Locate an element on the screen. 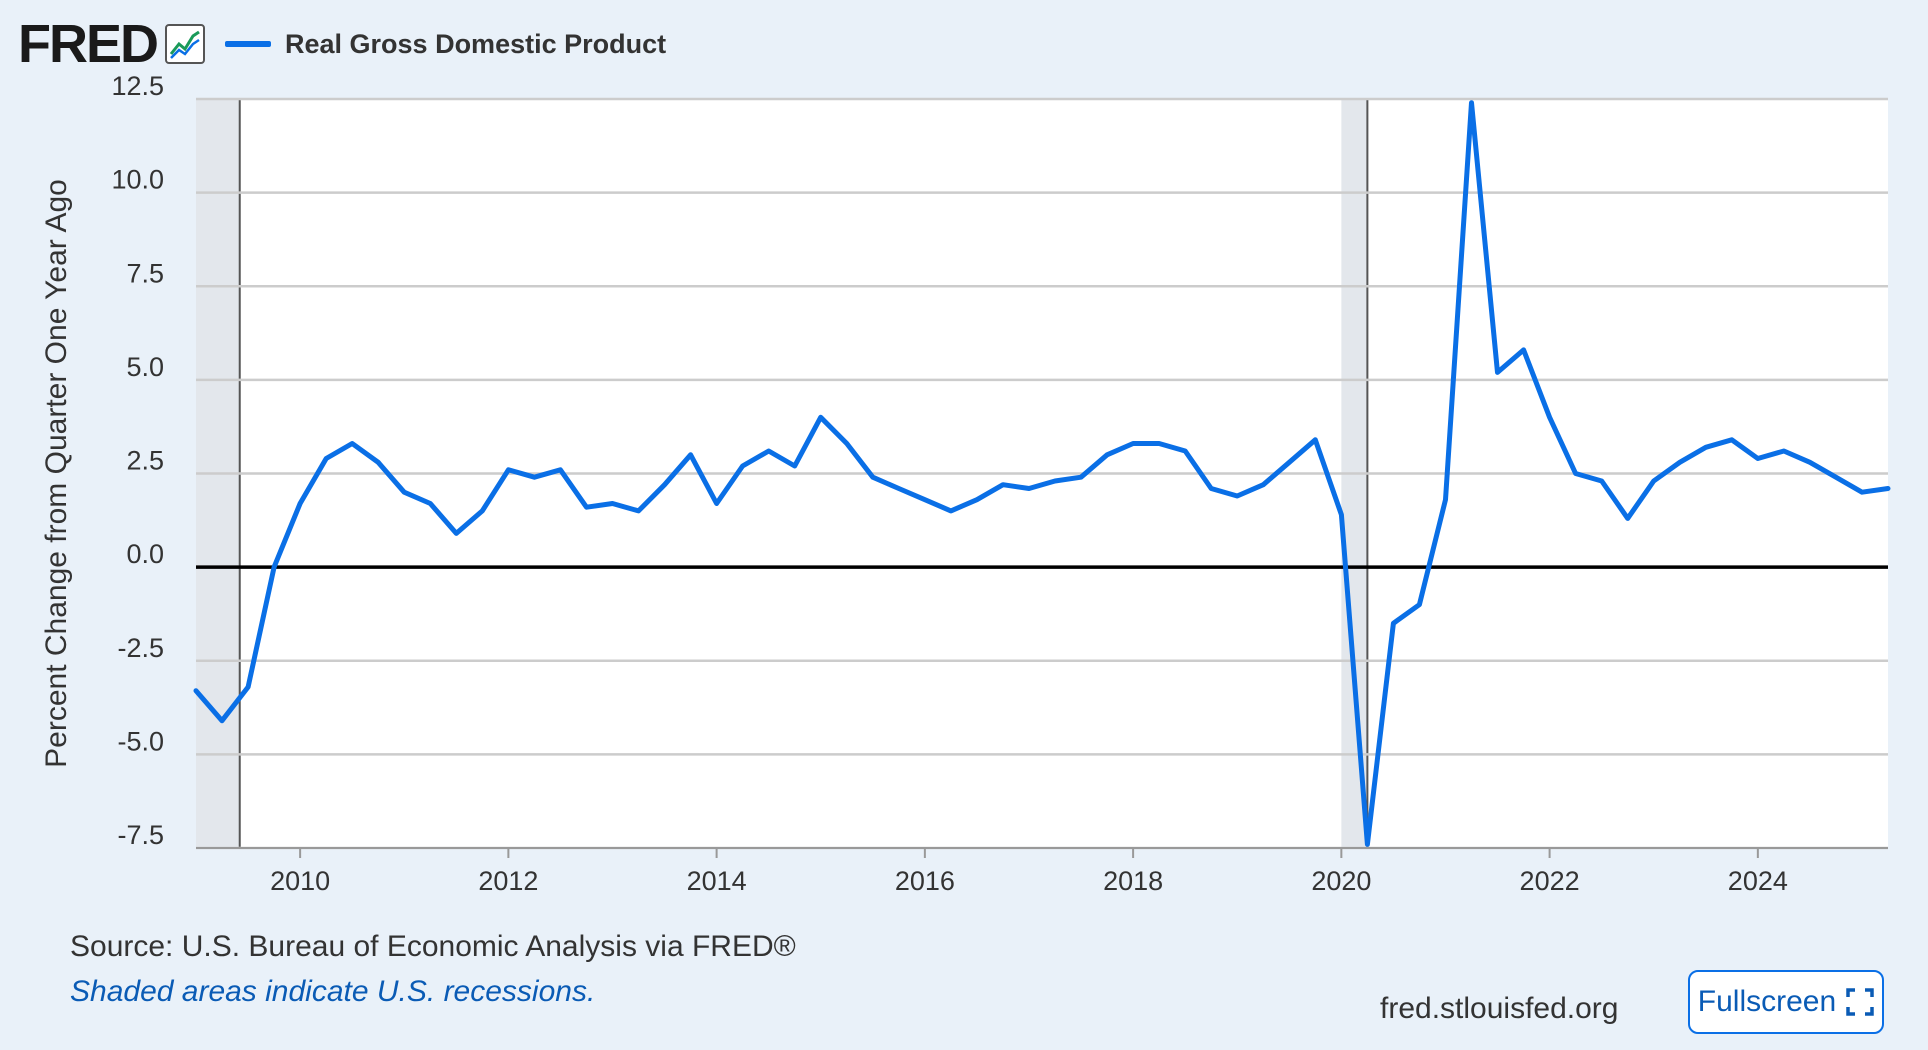  y-tick-label: 10.0 is located at coordinates (137, 180).